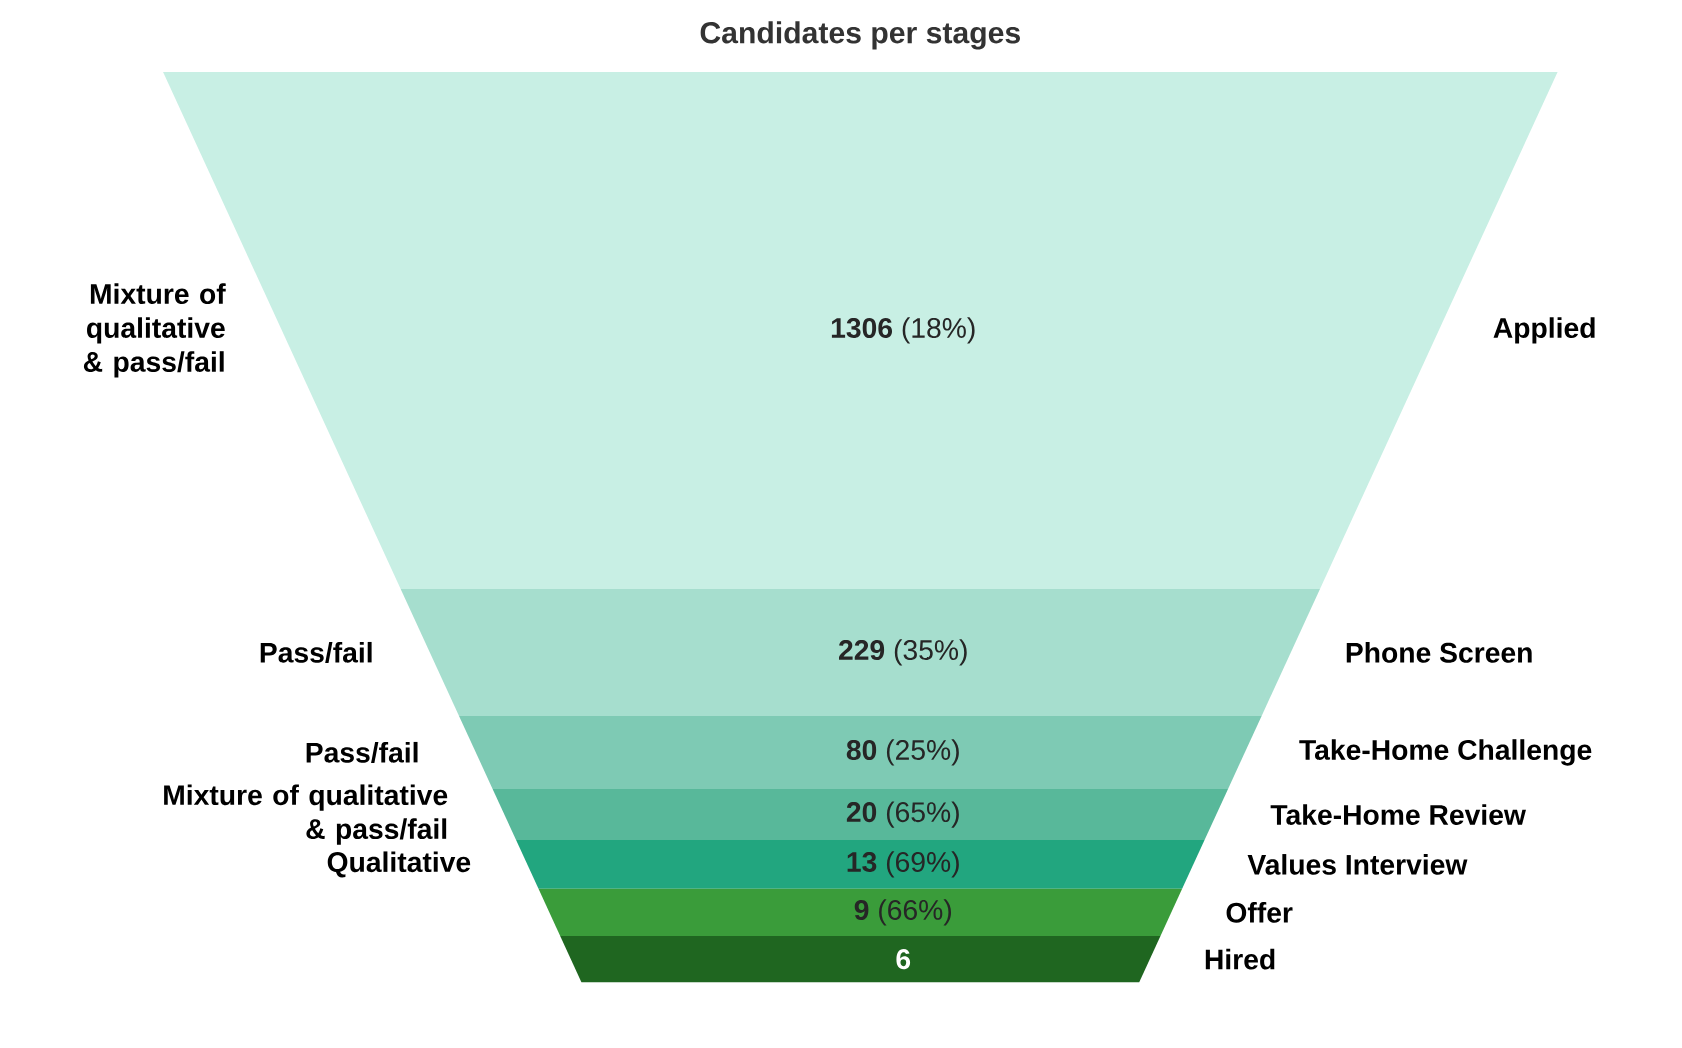 The image size is (1682, 1048). I want to click on data-label: 6, so click(903, 959).